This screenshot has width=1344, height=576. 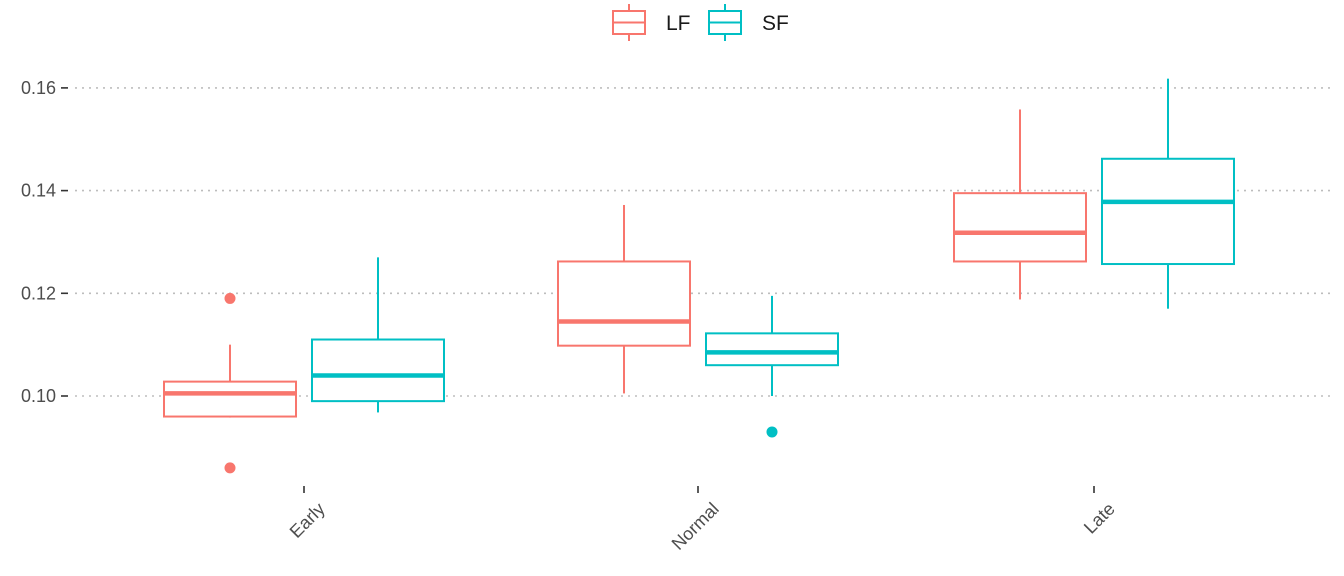 I want to click on box-lf-early, so click(x=230, y=383).